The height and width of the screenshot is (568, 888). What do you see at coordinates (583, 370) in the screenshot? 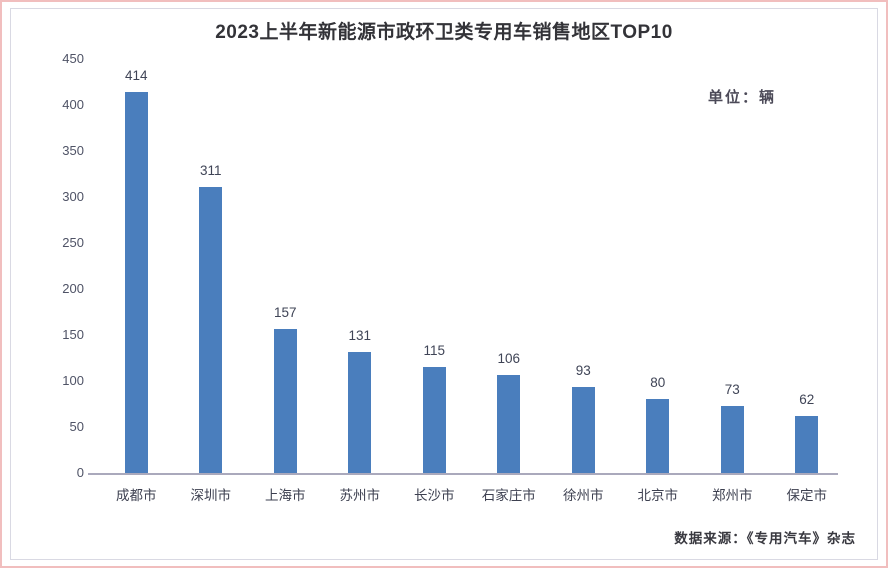
I see `bar-value-label: 93` at bounding box center [583, 370].